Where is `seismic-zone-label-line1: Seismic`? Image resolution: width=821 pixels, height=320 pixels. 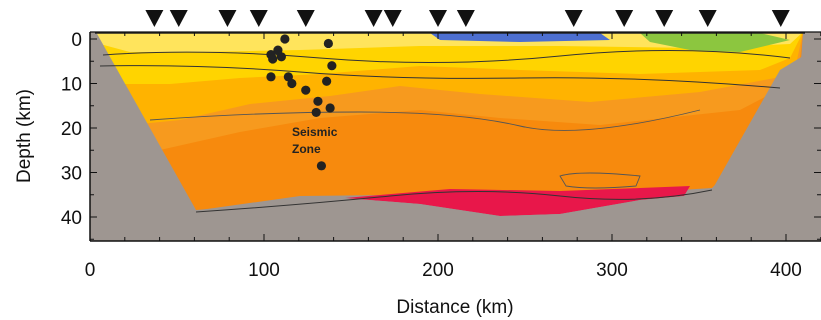 seismic-zone-label-line1: Seismic is located at coordinates (315, 132).